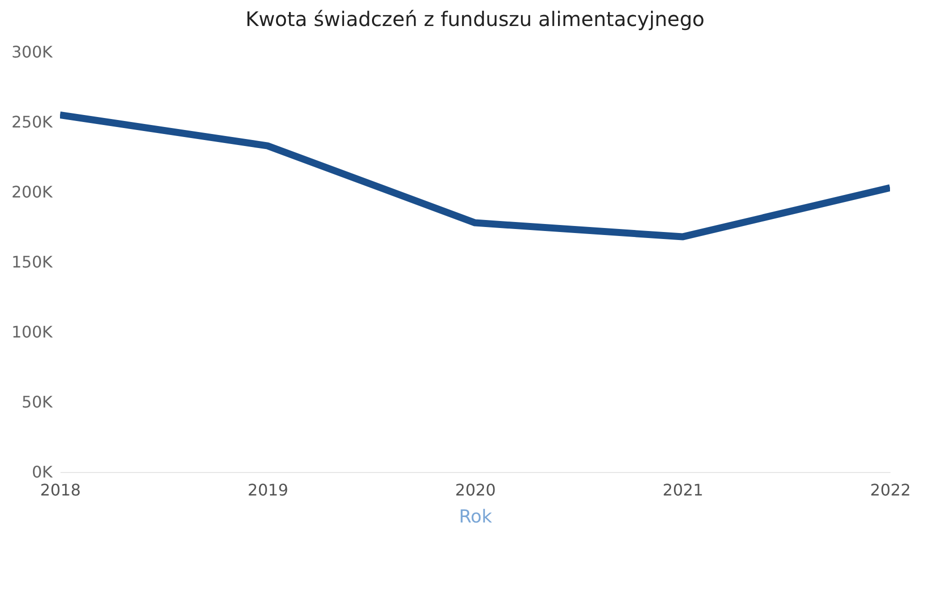  I want to click on y-tick-label: 200K, so click(32, 192).